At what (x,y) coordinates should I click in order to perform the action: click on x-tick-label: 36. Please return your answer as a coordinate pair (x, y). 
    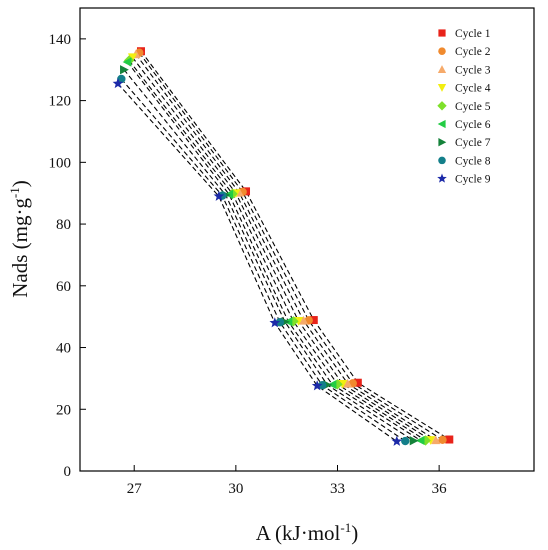
    Looking at the image, I should click on (440, 489).